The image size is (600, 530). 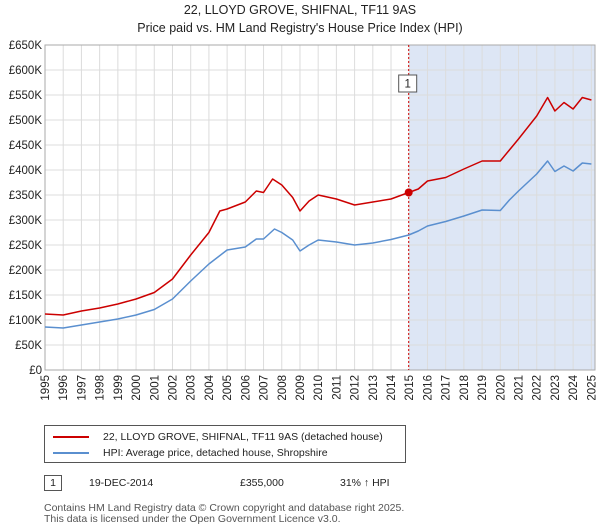 What do you see at coordinates (283, 388) in the screenshot?
I see `x-tick-label: 2008` at bounding box center [283, 388].